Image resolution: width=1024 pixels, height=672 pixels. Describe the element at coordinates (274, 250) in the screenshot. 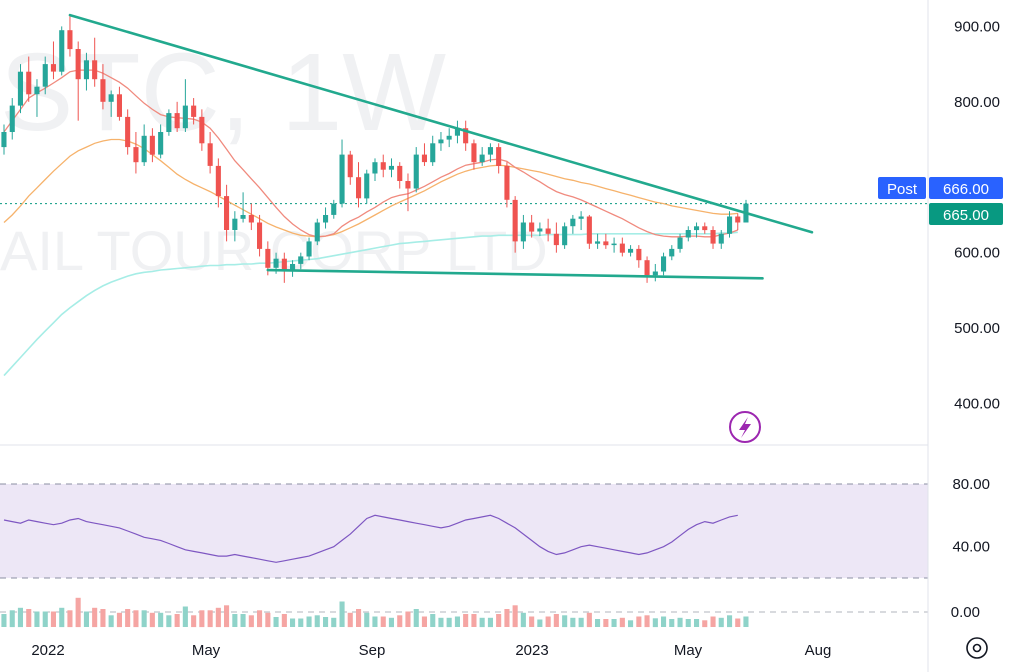

I see `watermark-line-2: AIL TOUR CORP LTD` at that location.